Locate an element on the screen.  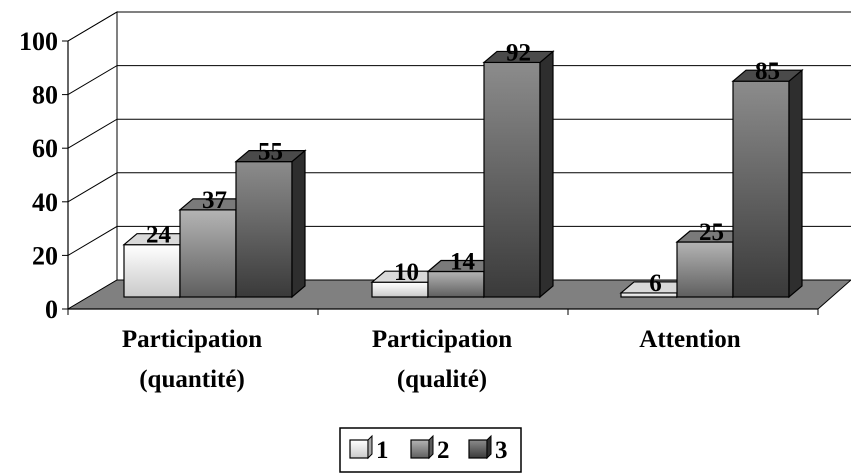
category-label: (quantité) is located at coordinates (192, 379).